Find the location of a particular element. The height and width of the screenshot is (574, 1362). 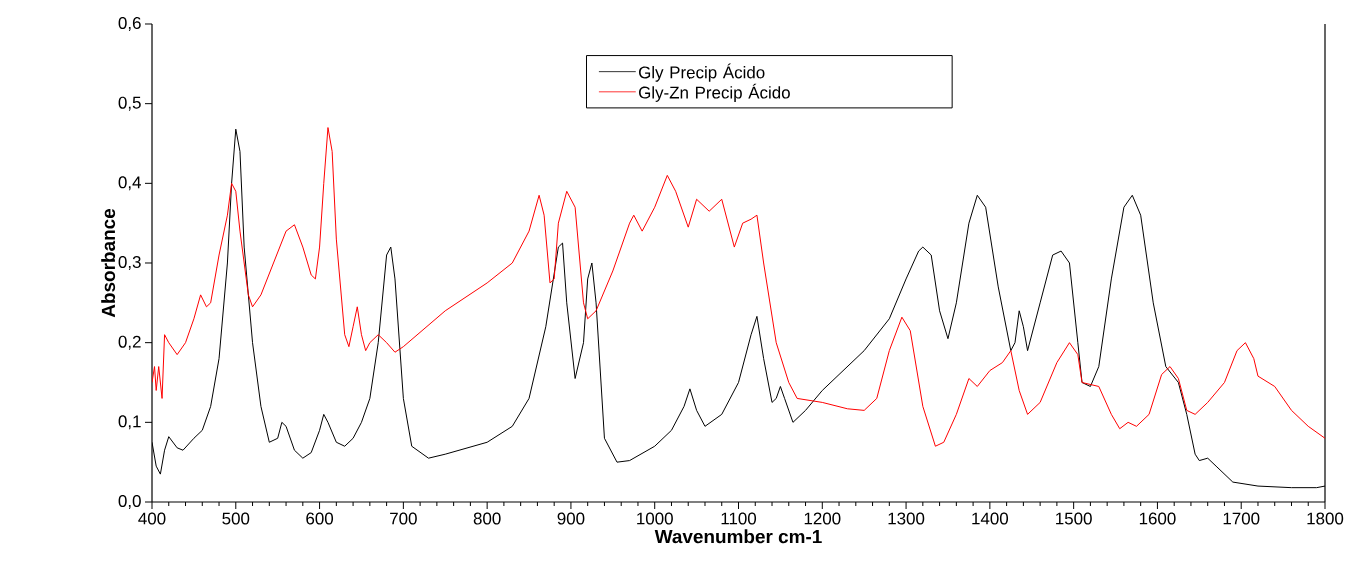

legend-label: Gly-Zn Precip Ácido is located at coordinates (714, 92).